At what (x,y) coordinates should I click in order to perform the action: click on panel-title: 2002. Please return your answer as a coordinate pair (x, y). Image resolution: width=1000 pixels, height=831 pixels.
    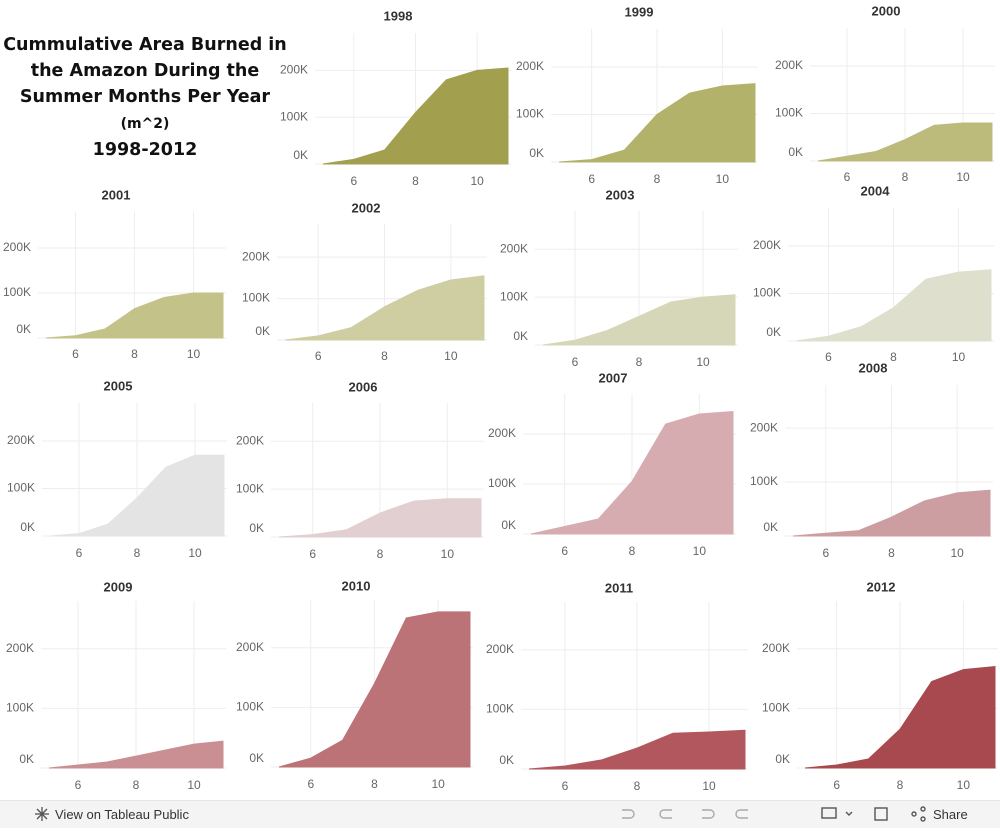
    Looking at the image, I should click on (366, 207).